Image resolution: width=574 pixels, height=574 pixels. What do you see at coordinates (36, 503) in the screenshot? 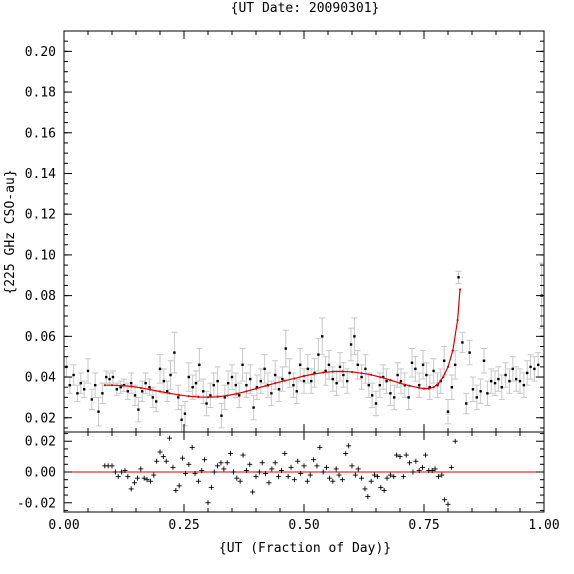
I see `y-tick-label: -0.02` at bounding box center [36, 503].